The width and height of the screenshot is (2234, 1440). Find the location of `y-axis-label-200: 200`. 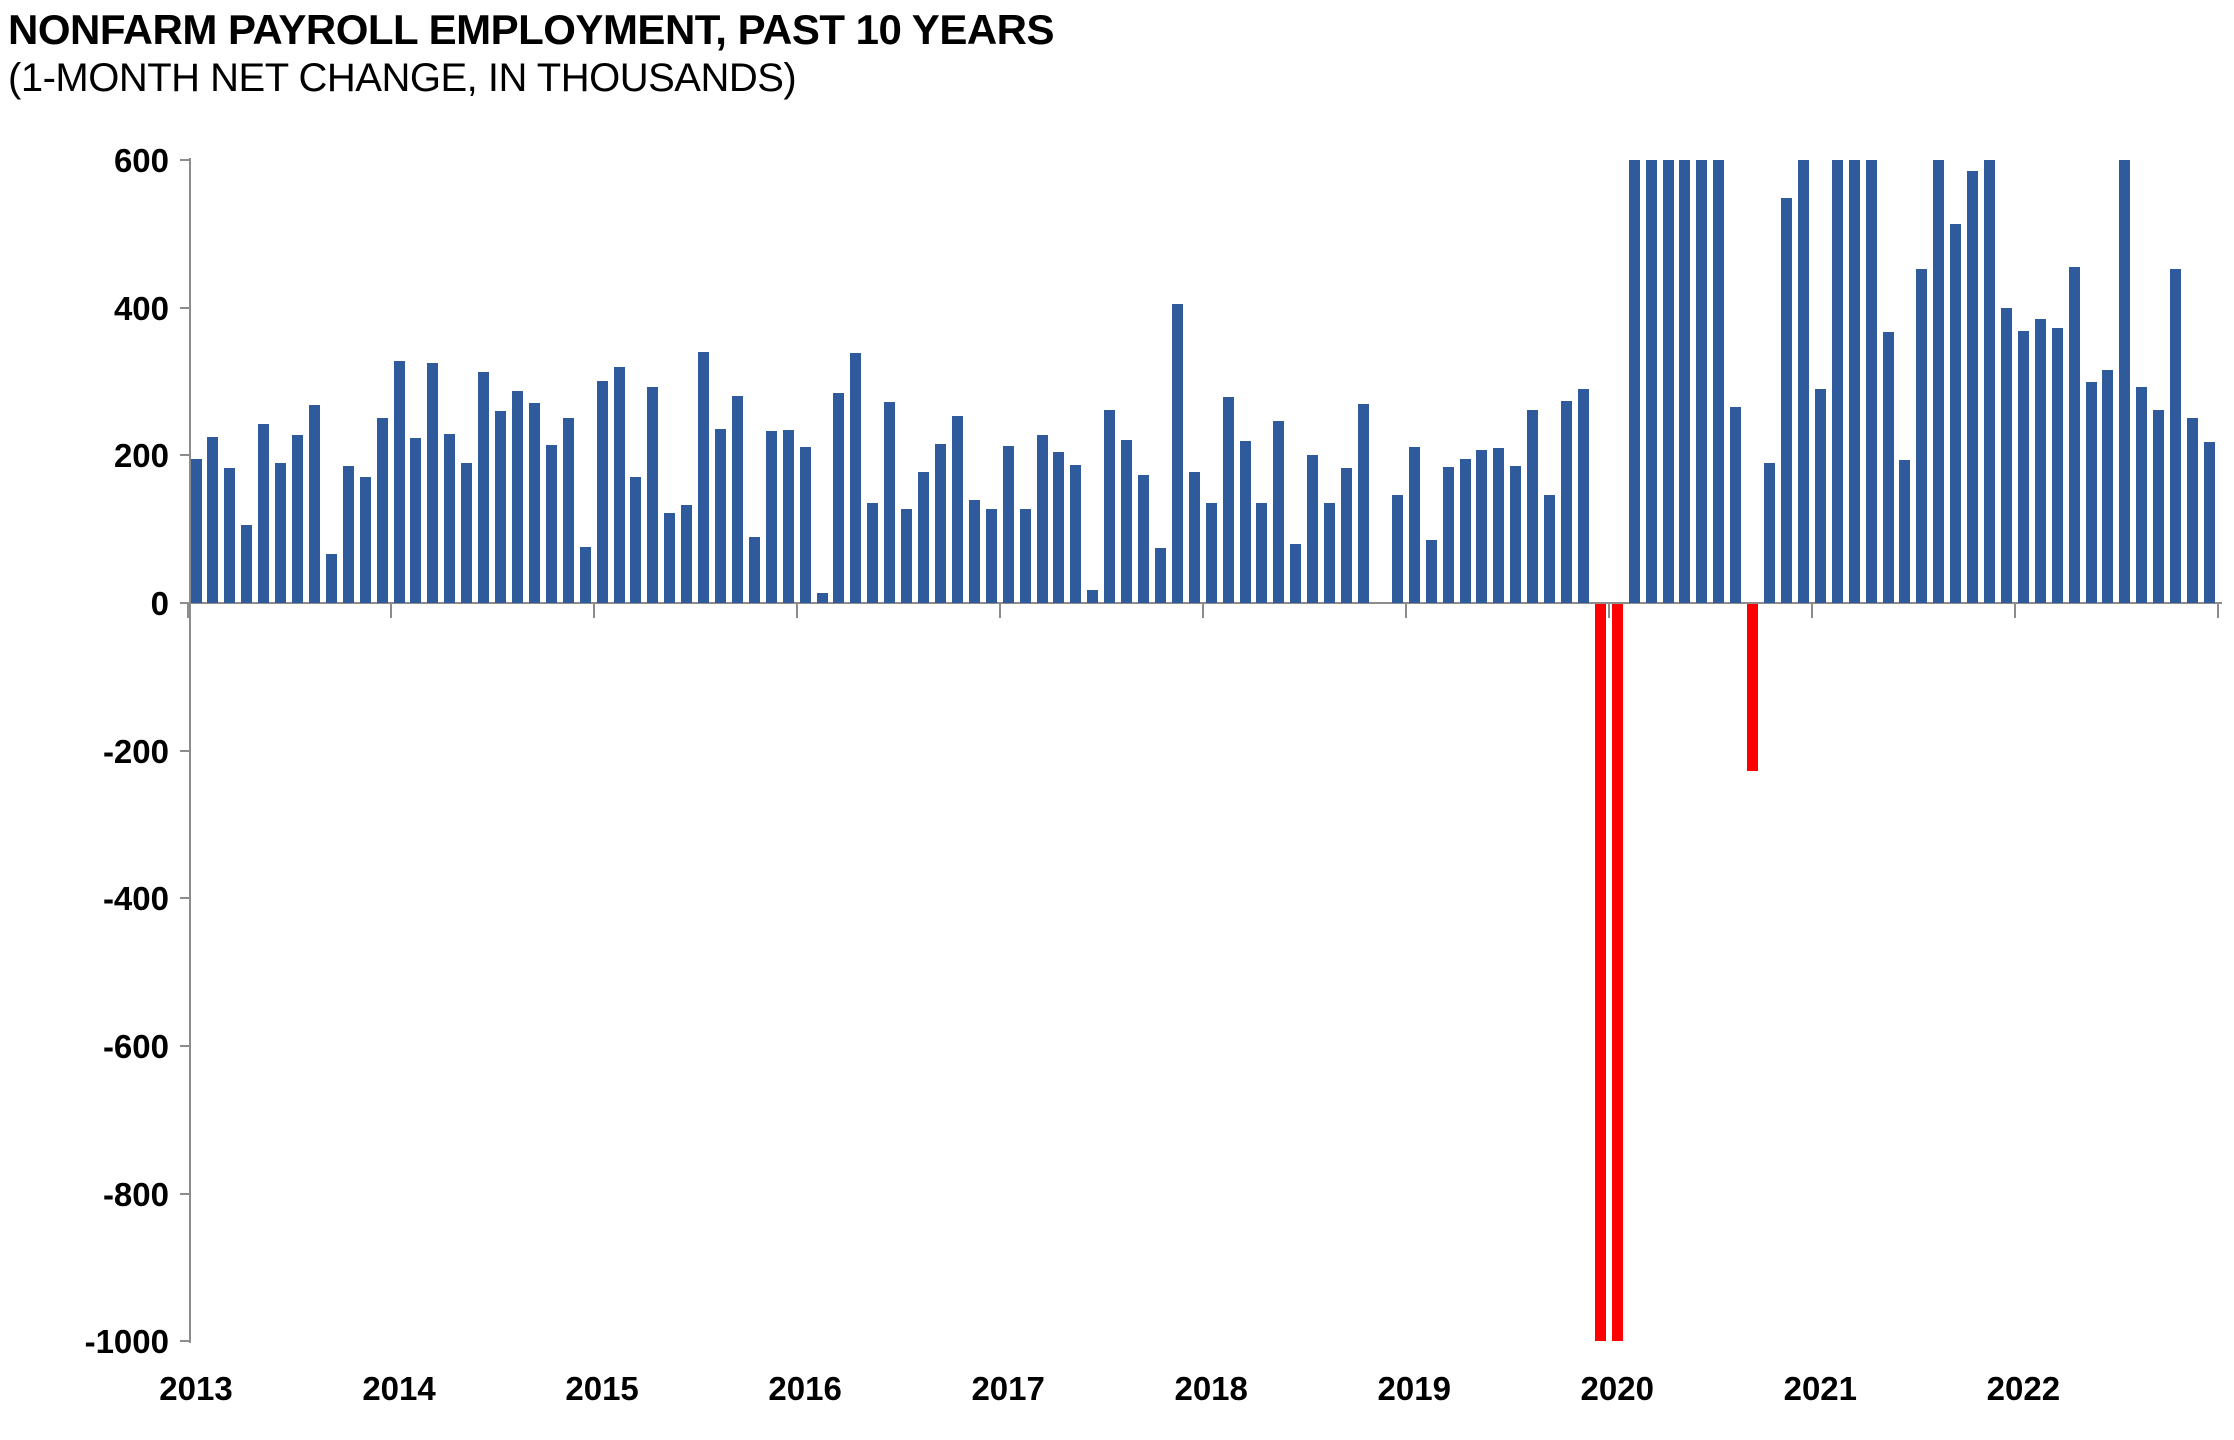

y-axis-label-200: 200 is located at coordinates (141, 456).